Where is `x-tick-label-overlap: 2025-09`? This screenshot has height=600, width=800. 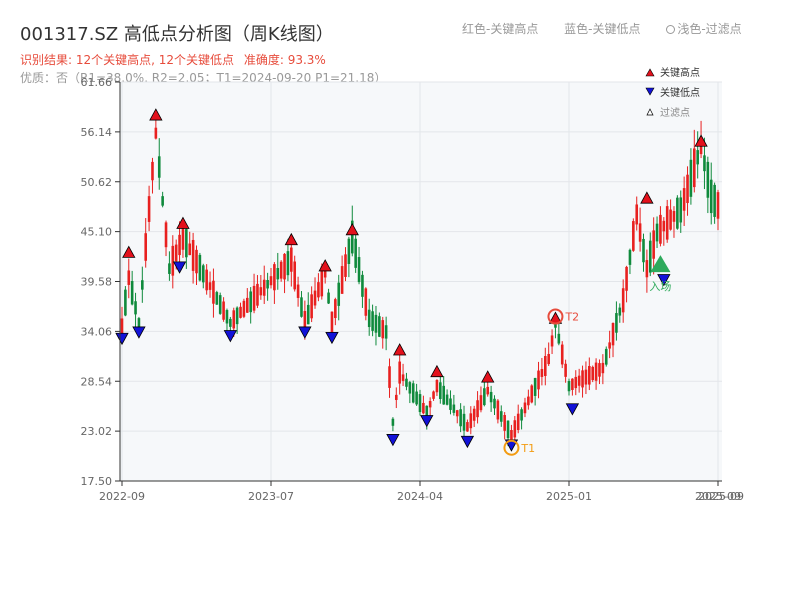
x-tick-label-overlap: 2025-09 is located at coordinates (721, 496).